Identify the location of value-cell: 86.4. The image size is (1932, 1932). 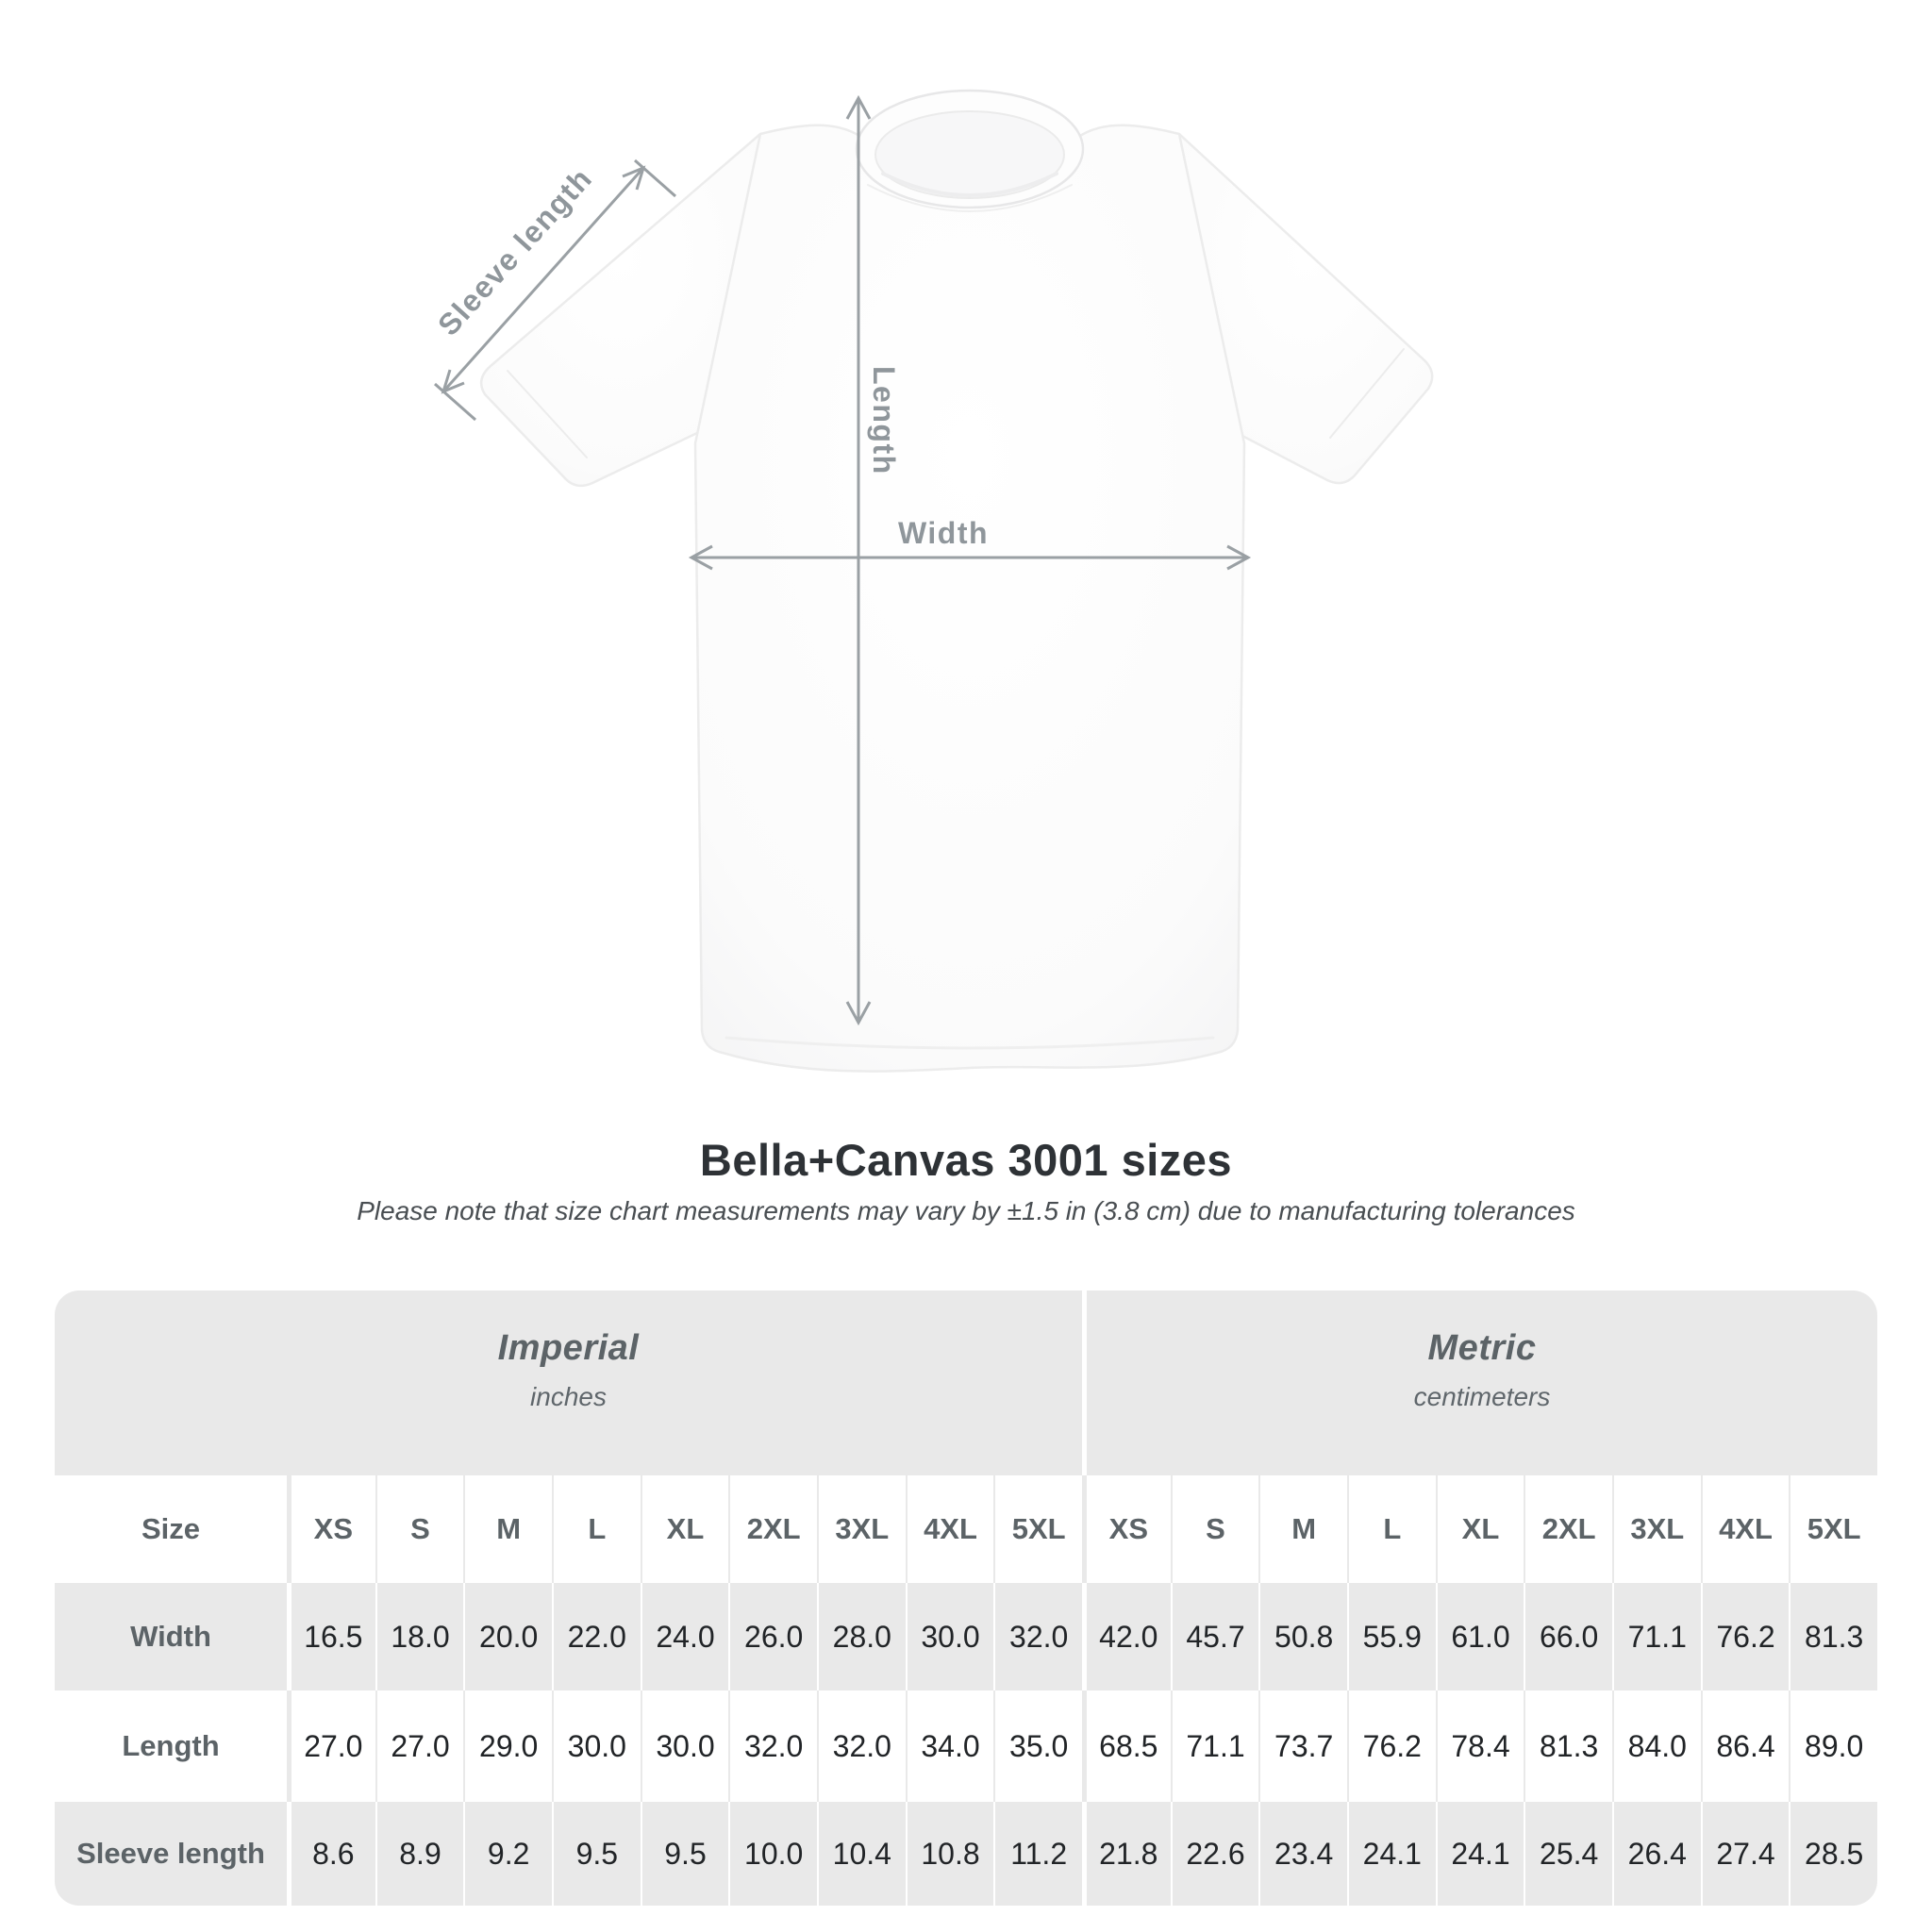
(1745, 1746).